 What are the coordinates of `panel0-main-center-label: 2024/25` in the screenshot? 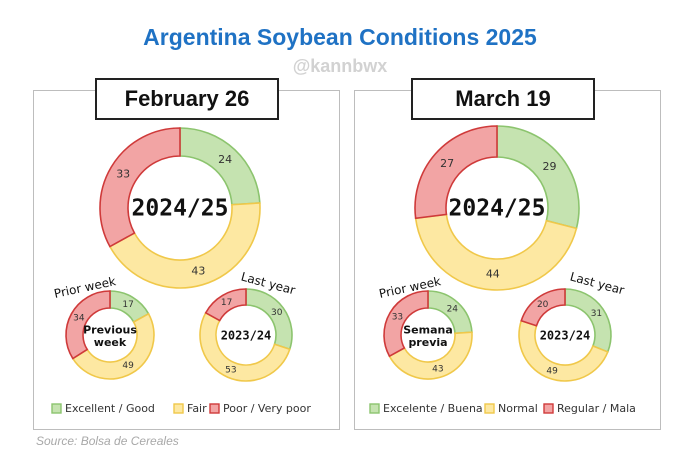 It's located at (180, 209).